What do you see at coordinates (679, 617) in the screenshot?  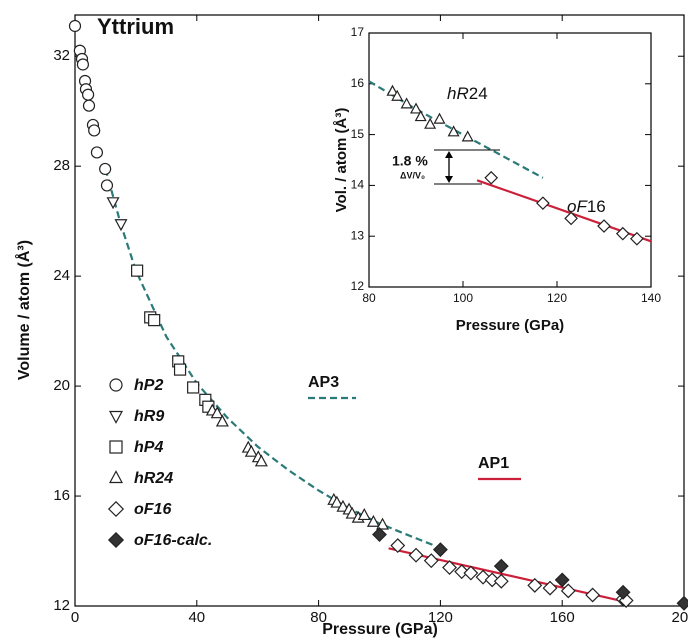 I see `x-tick-label: 200` at bounding box center [679, 617].